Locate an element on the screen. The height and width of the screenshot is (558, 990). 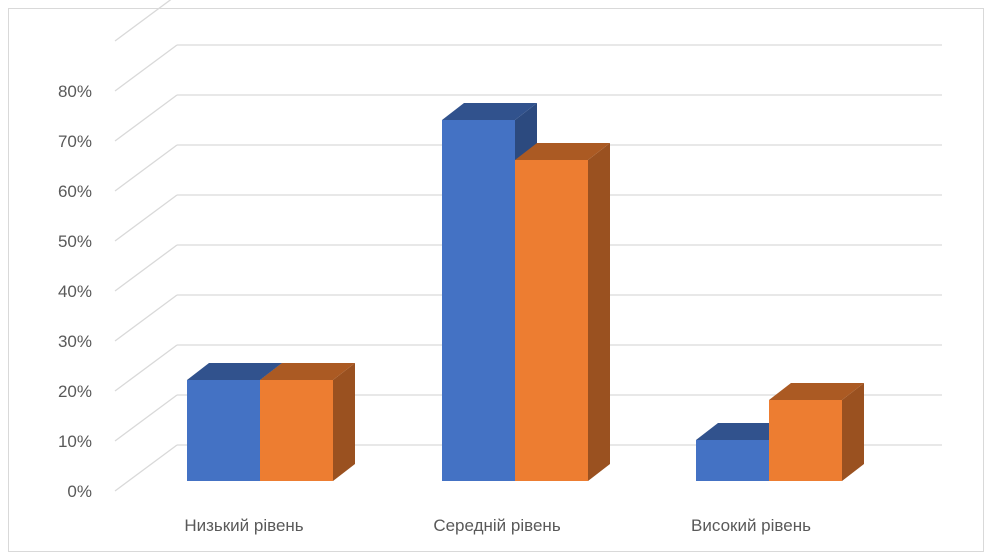
x-category-label: Високий рівень is located at coordinates (751, 525).